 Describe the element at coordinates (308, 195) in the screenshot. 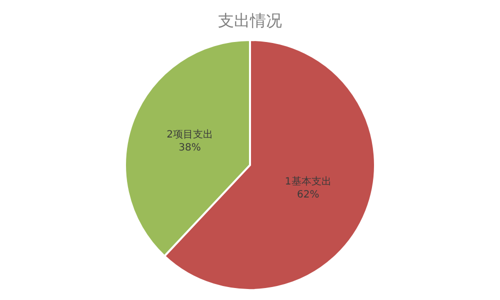

I see `data-label: 62%` at that location.